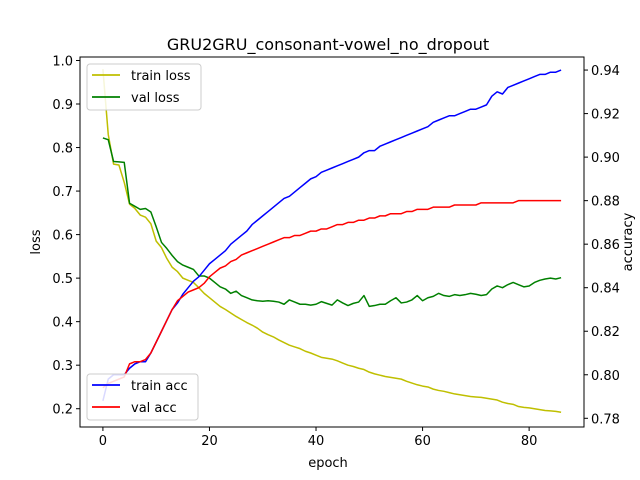 Image resolution: width=640 pixels, height=480 pixels. What do you see at coordinates (605, 332) in the screenshot?
I see `y-right-tick-label: 0.82` at bounding box center [605, 332].